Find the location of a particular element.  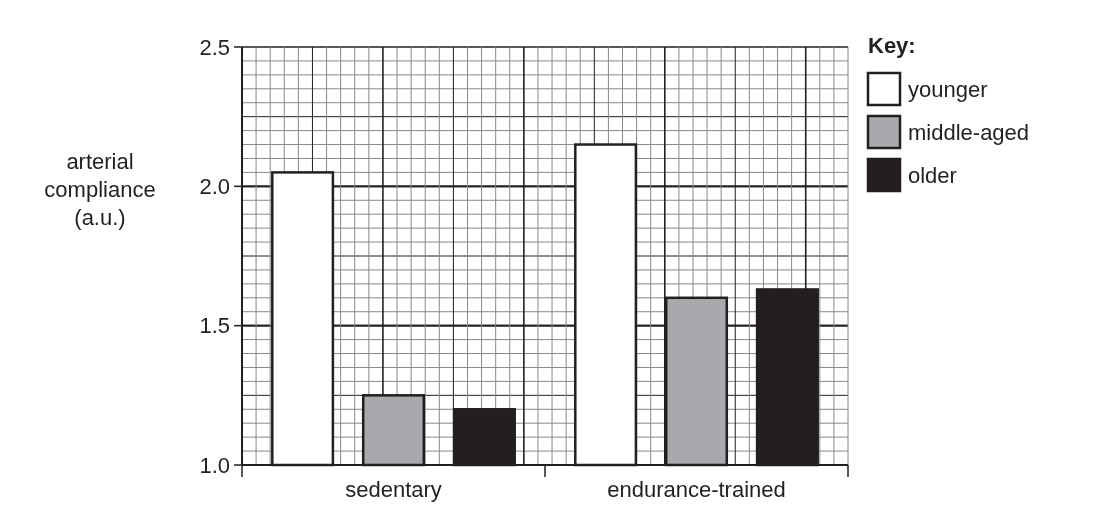

x-tick-label: endurance-trained is located at coordinates (696, 489).